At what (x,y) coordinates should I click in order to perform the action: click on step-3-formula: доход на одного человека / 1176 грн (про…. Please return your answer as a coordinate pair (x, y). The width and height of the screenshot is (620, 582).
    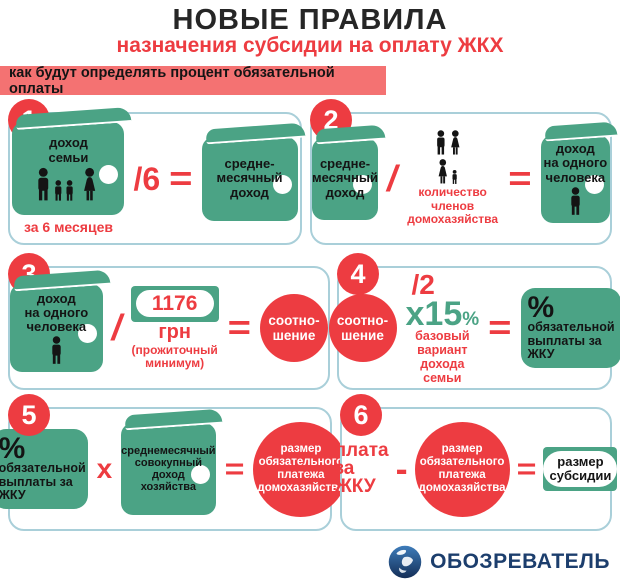
    Looking at the image, I should click on (169, 328).